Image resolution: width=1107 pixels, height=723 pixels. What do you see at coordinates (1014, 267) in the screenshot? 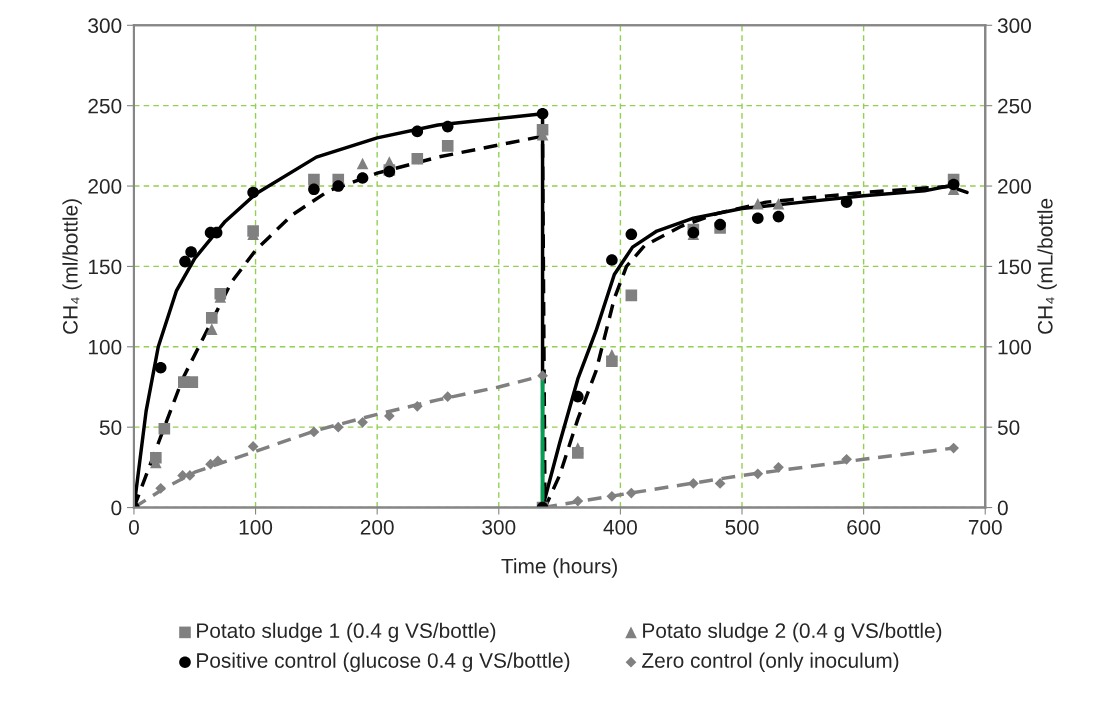
I see `y2-tick-label: 150` at bounding box center [1014, 267].